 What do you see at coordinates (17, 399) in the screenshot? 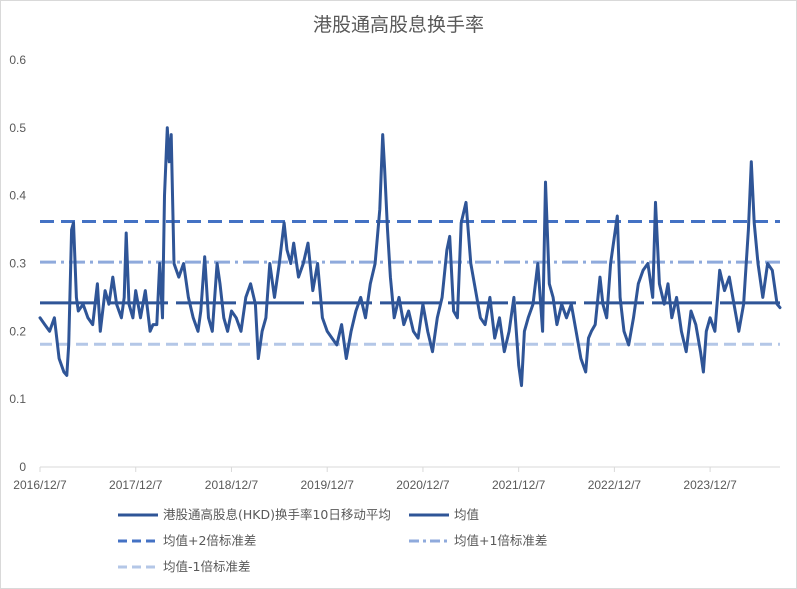
I see `y-tick-label: 0.1` at bounding box center [17, 399].